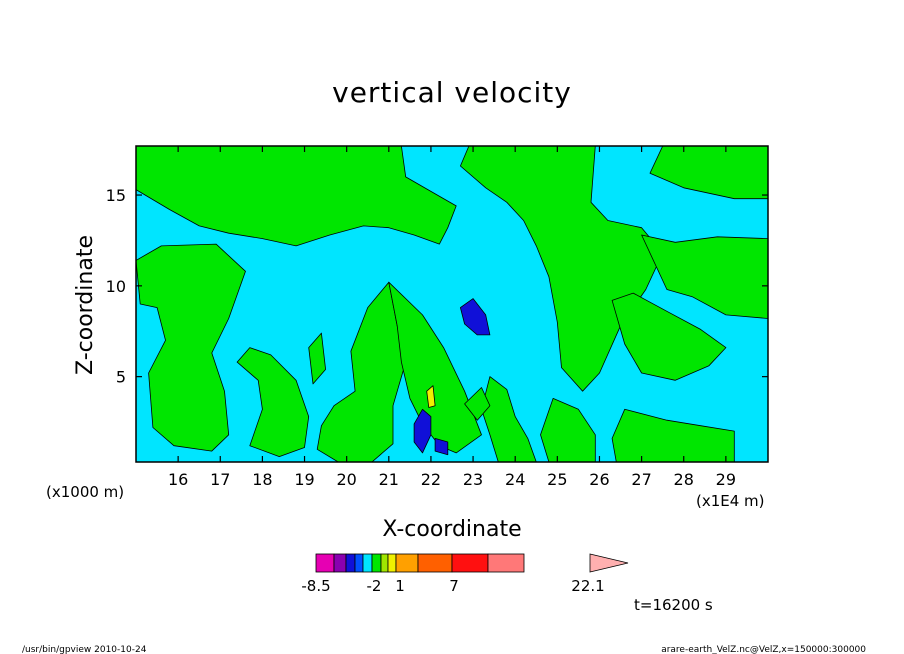  What do you see at coordinates (726, 479) in the screenshot?
I see `x-tick-label: 29` at bounding box center [726, 479].